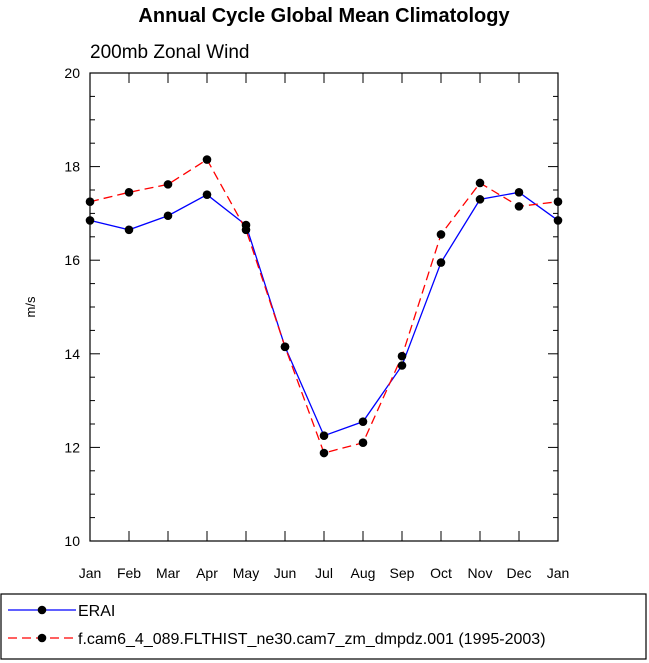 The image size is (649, 663). What do you see at coordinates (168, 573) in the screenshot?
I see `x-tick-label: Mar` at bounding box center [168, 573].